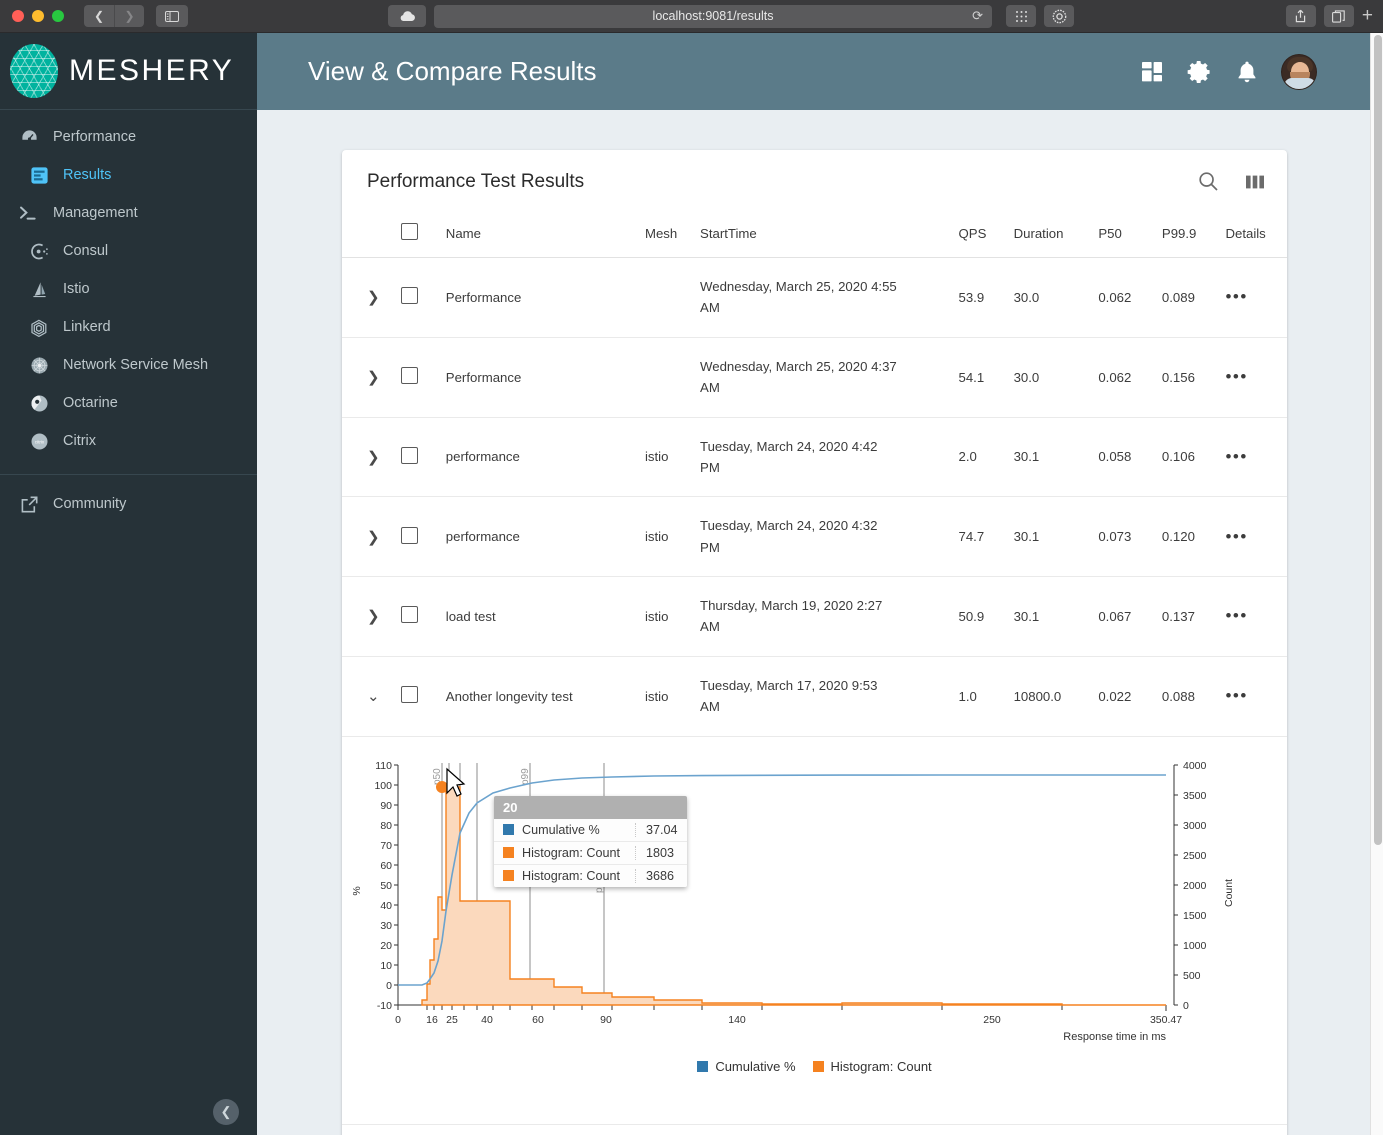 This screenshot has width=1383, height=1135. I want to click on cell-p999: 0.106, so click(1193, 457).